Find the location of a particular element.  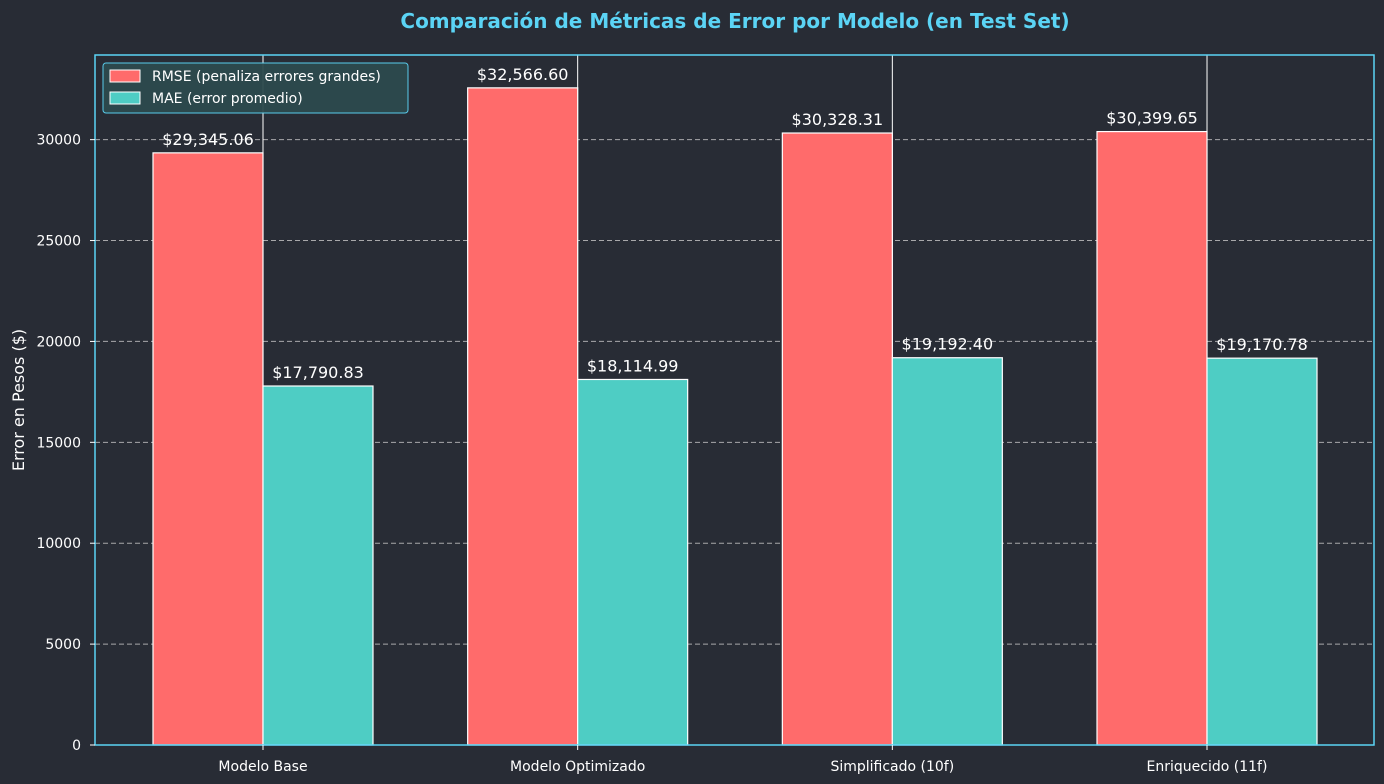

y-tick-label: 30000 is located at coordinates (58, 141).